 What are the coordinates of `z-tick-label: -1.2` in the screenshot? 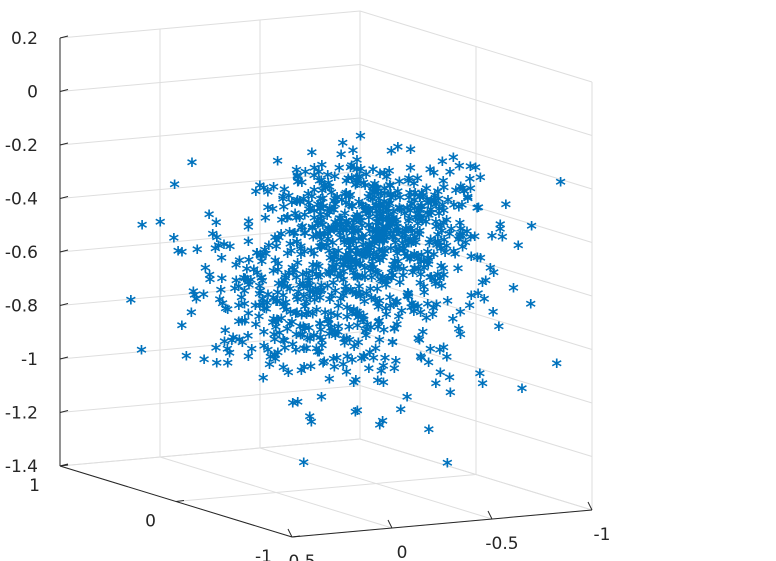 It's located at (21, 414).